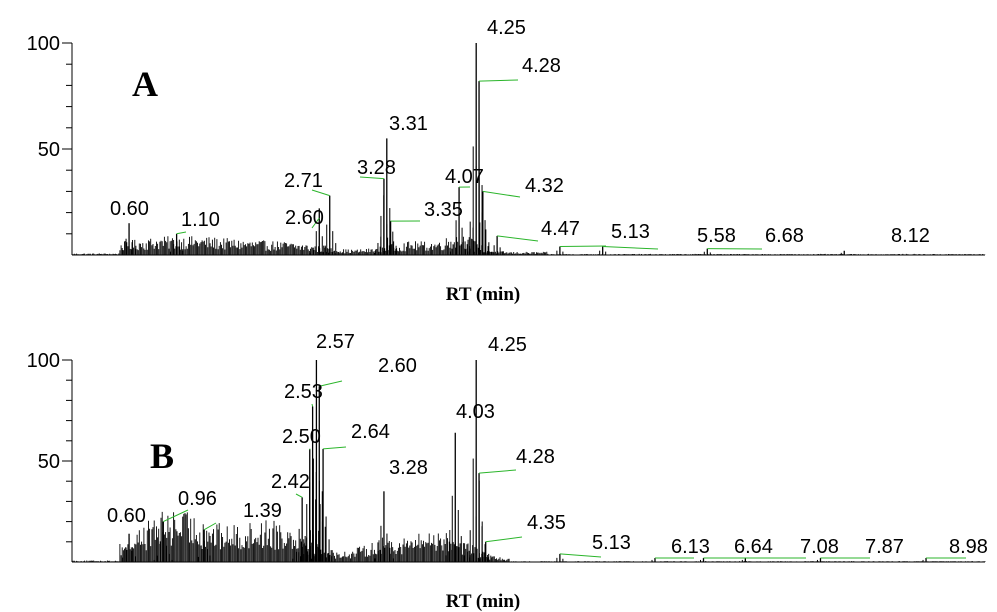  I want to click on peak-label-4.47: 4.47, so click(560, 229).